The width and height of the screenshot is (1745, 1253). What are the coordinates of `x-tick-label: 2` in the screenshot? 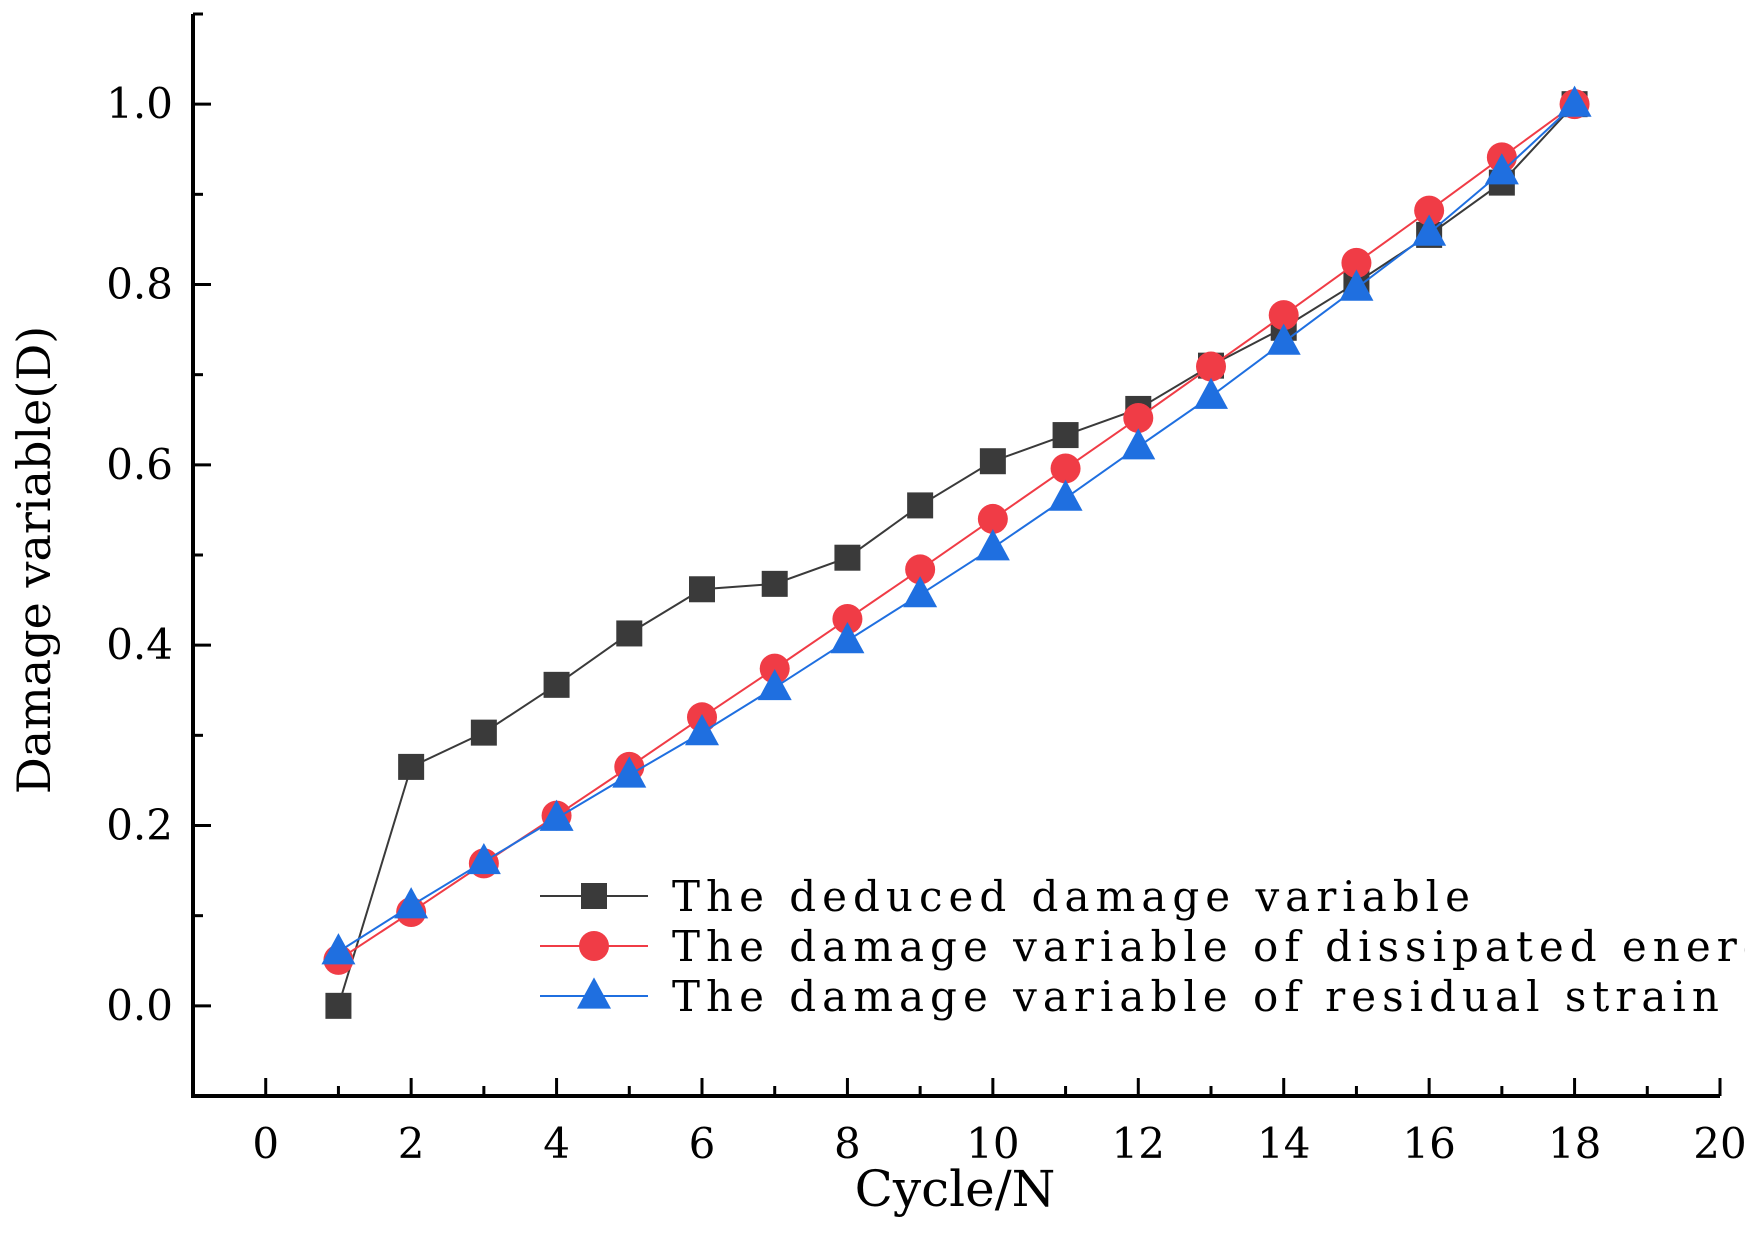 It's located at (411, 1143).